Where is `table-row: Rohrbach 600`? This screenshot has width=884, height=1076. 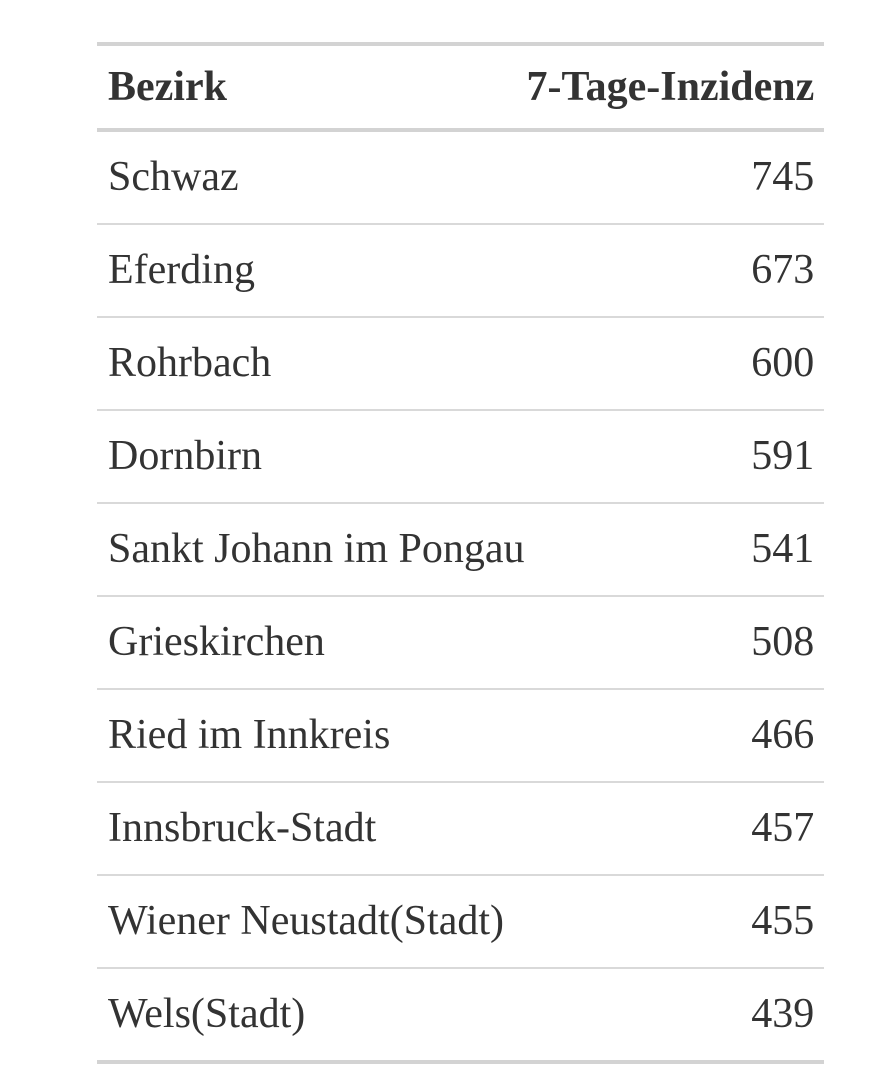
table-row: Rohrbach 600 is located at coordinates (461, 364).